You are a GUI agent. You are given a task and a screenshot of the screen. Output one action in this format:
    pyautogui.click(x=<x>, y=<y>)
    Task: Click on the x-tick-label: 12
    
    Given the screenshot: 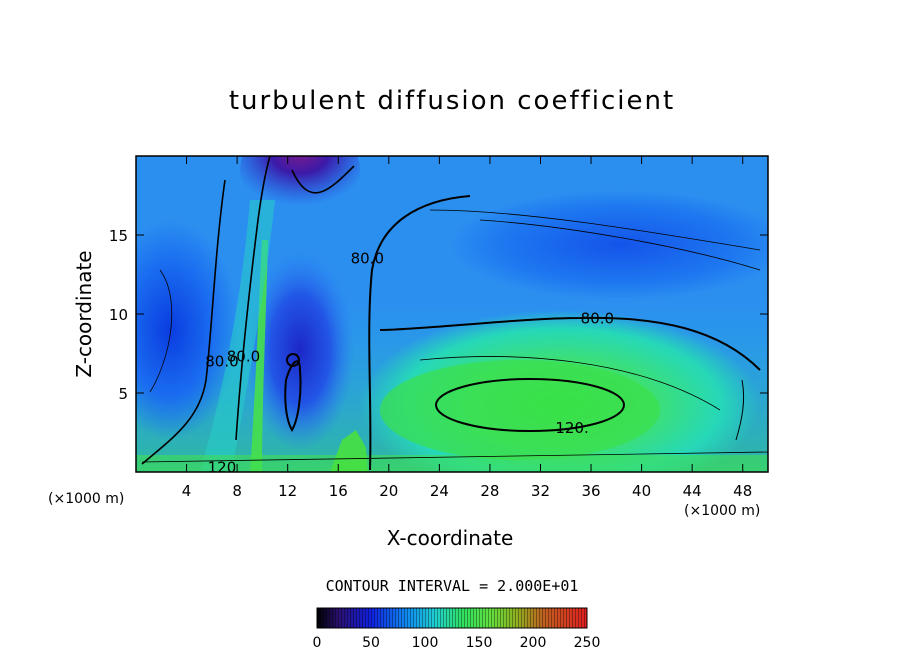 What is the action you would take?
    pyautogui.click(x=287, y=491)
    